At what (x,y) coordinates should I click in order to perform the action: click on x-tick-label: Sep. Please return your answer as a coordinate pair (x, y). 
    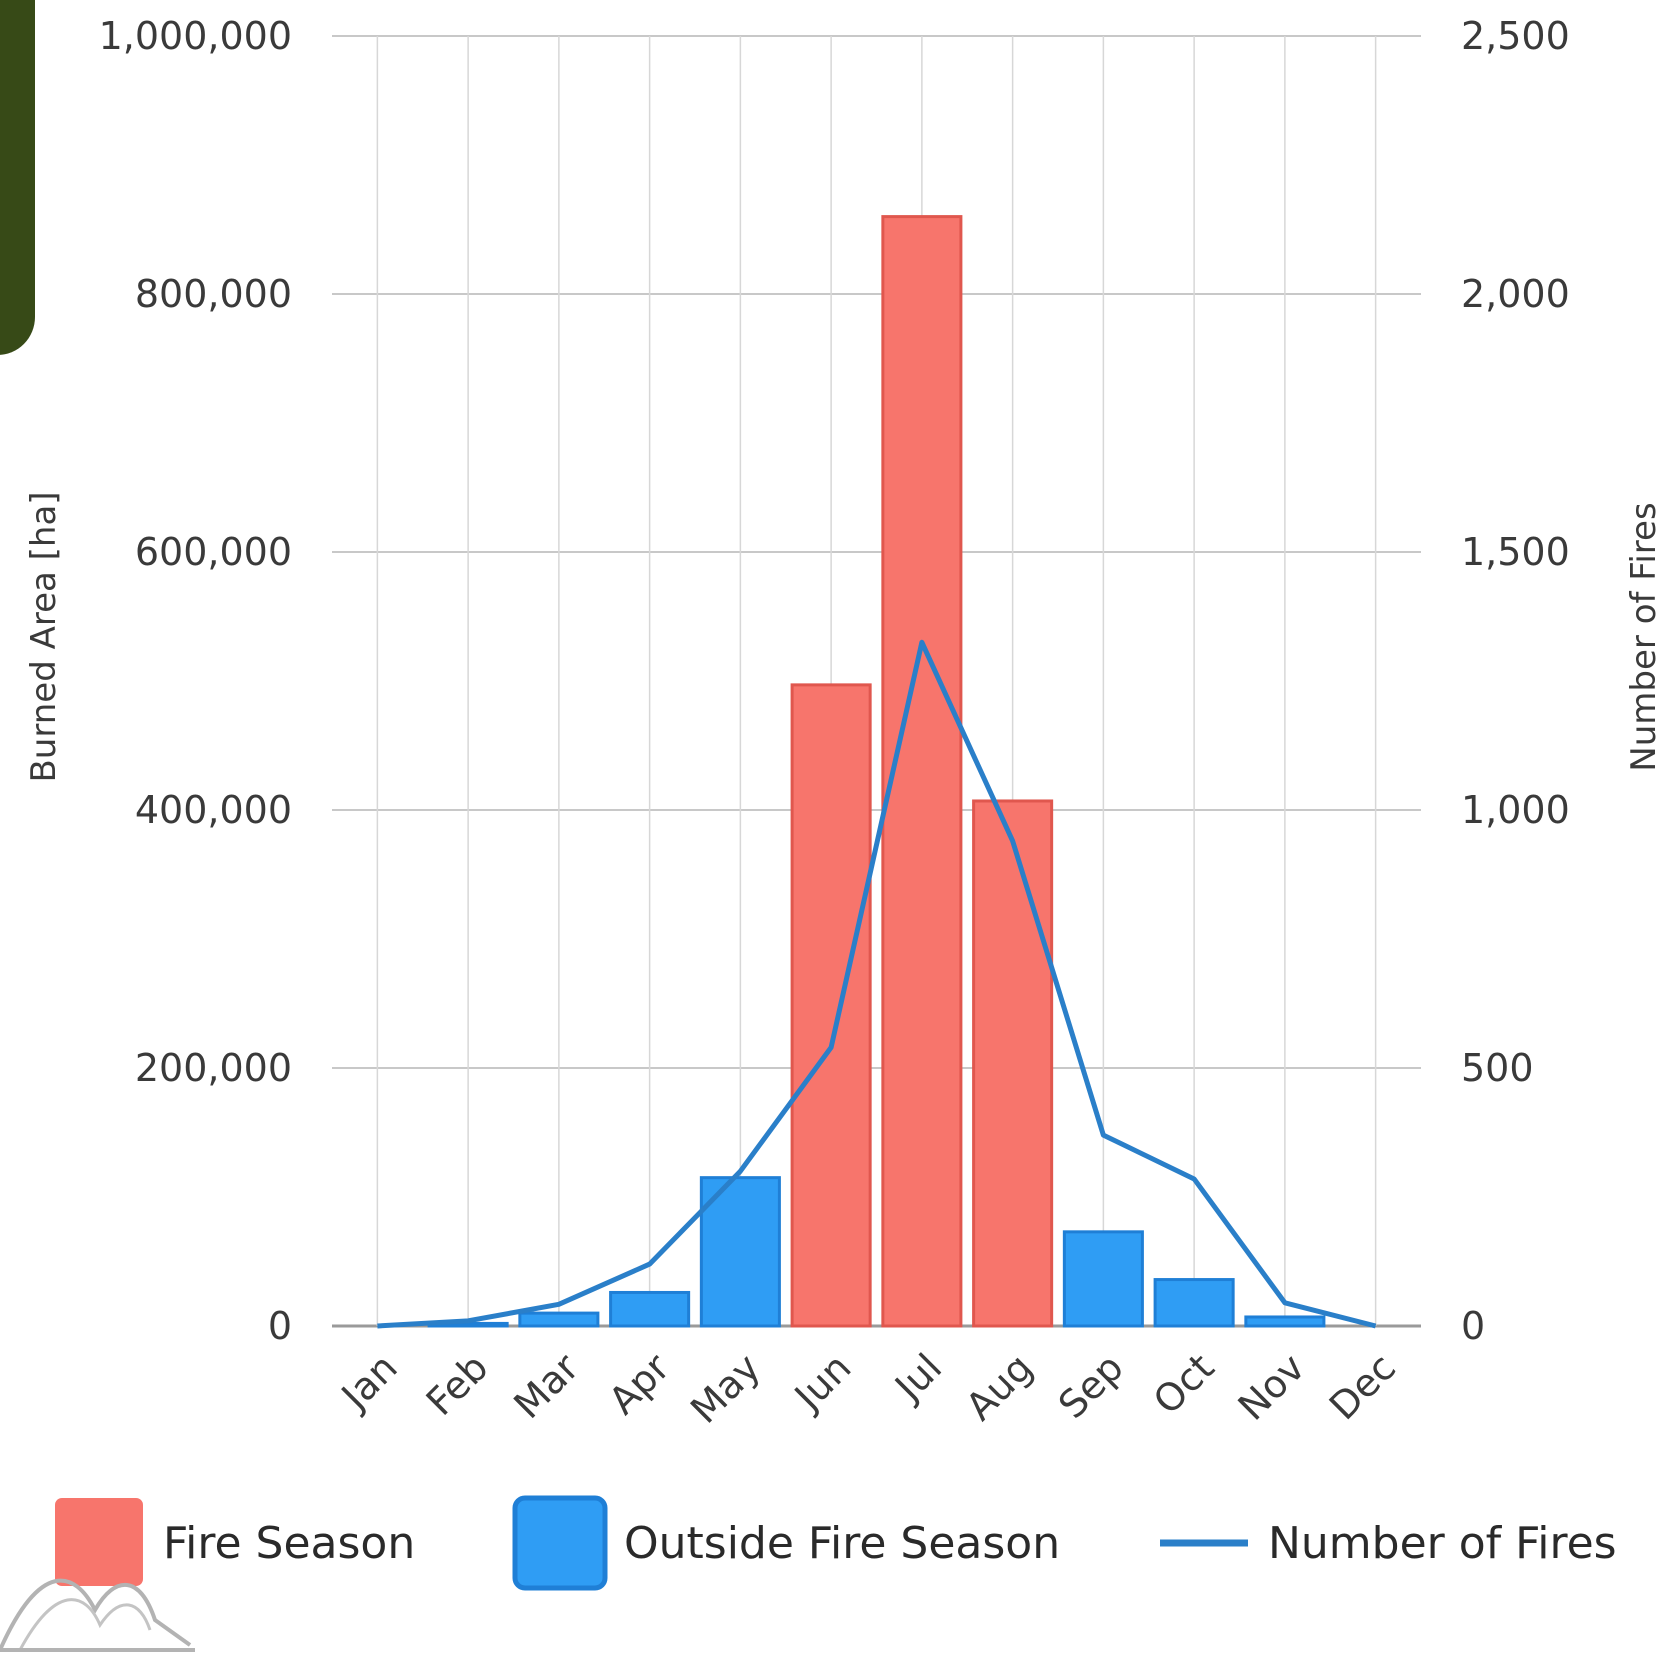
    Looking at the image, I should click on (1091, 1386).